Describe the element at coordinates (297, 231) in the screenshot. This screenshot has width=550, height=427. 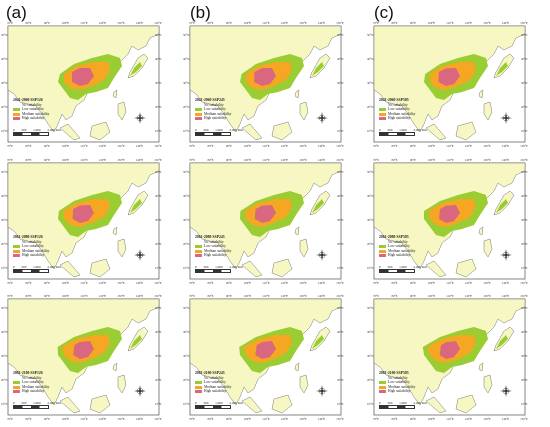
I see `taiwan` at that location.